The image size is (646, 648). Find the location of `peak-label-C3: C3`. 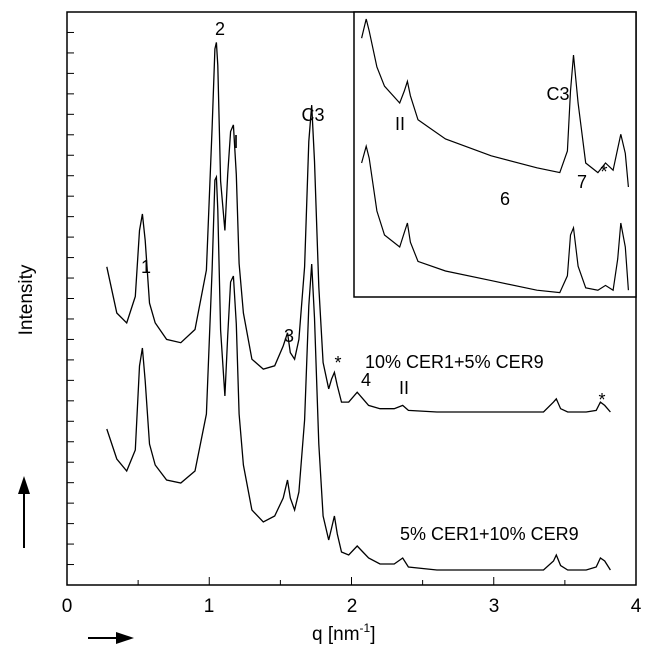

peak-label-C3: C3 is located at coordinates (312, 115).